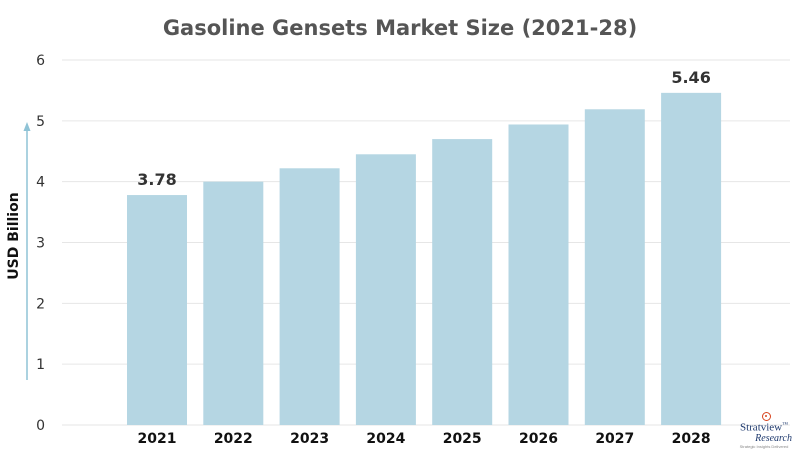 The height and width of the screenshot is (458, 800). What do you see at coordinates (40, 365) in the screenshot?
I see `y-tick-label: 1` at bounding box center [40, 365].